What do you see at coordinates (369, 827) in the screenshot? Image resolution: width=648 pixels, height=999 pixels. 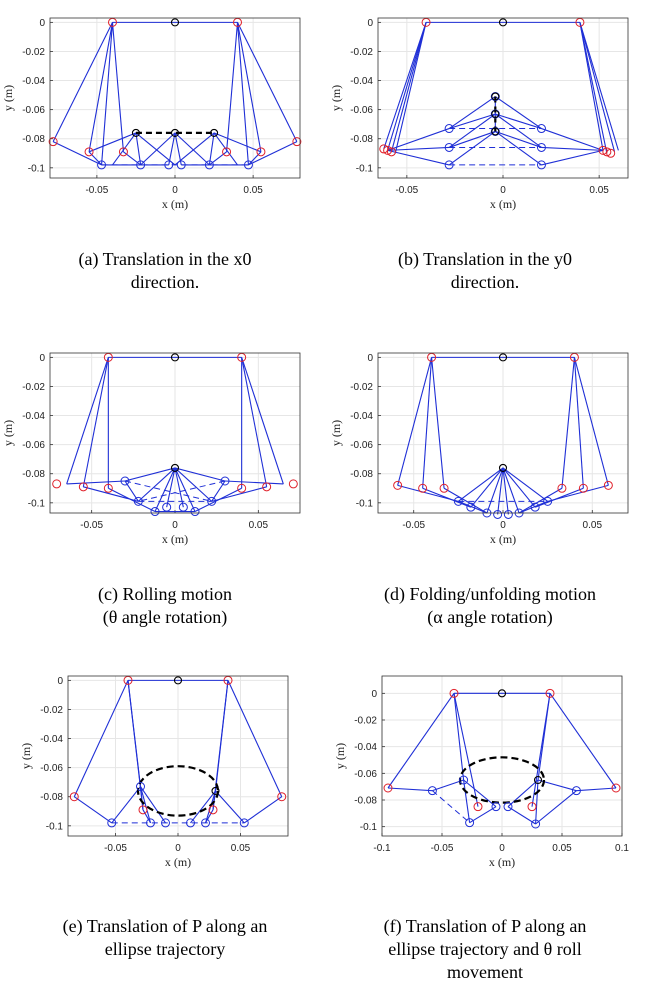 I see `y-tick-label: -0.1` at bounding box center [369, 827].